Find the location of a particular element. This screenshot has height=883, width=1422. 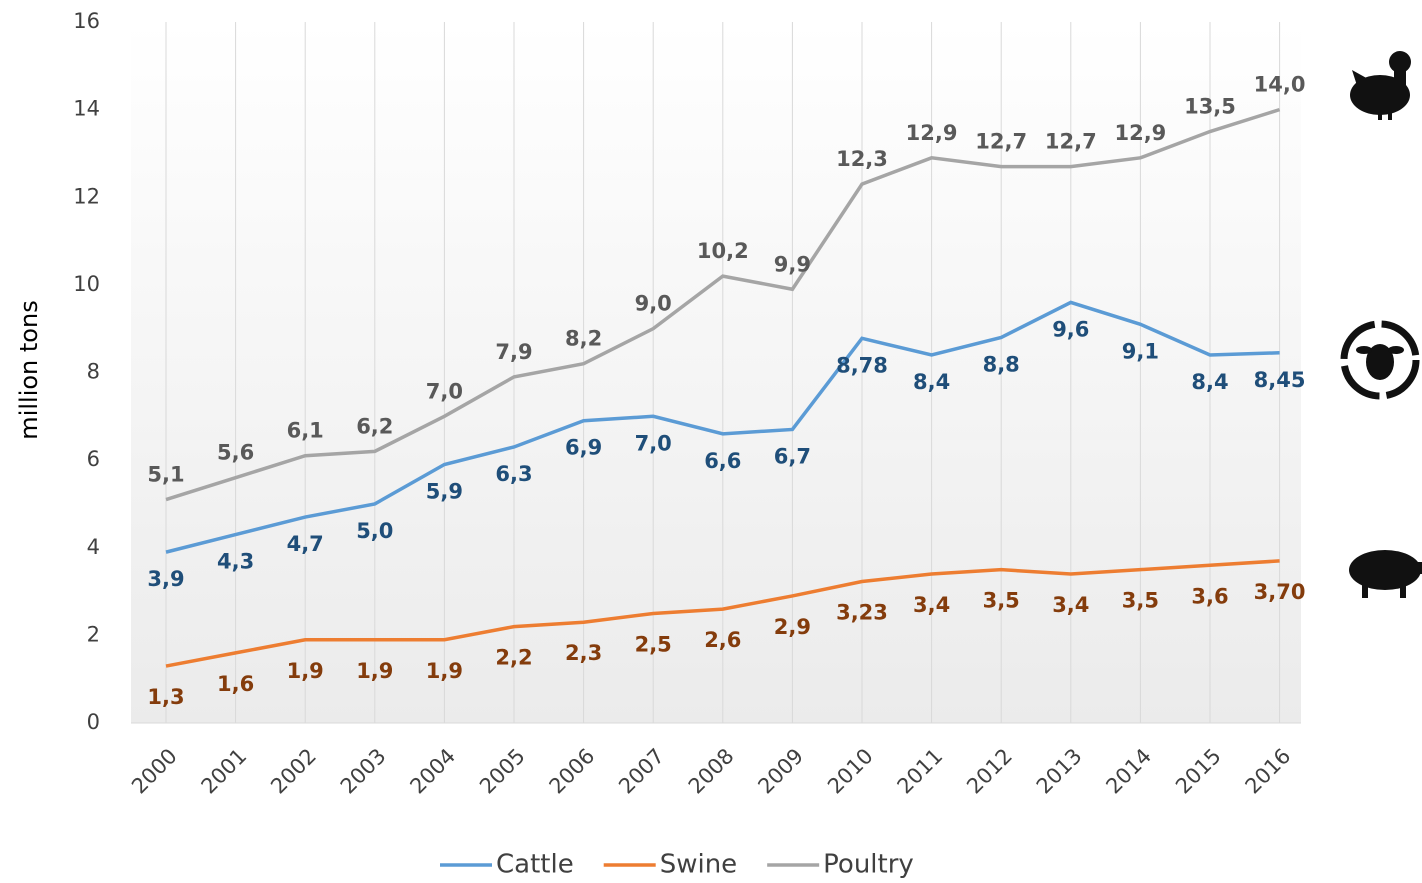

data-label: 4,7 is located at coordinates (305, 544).